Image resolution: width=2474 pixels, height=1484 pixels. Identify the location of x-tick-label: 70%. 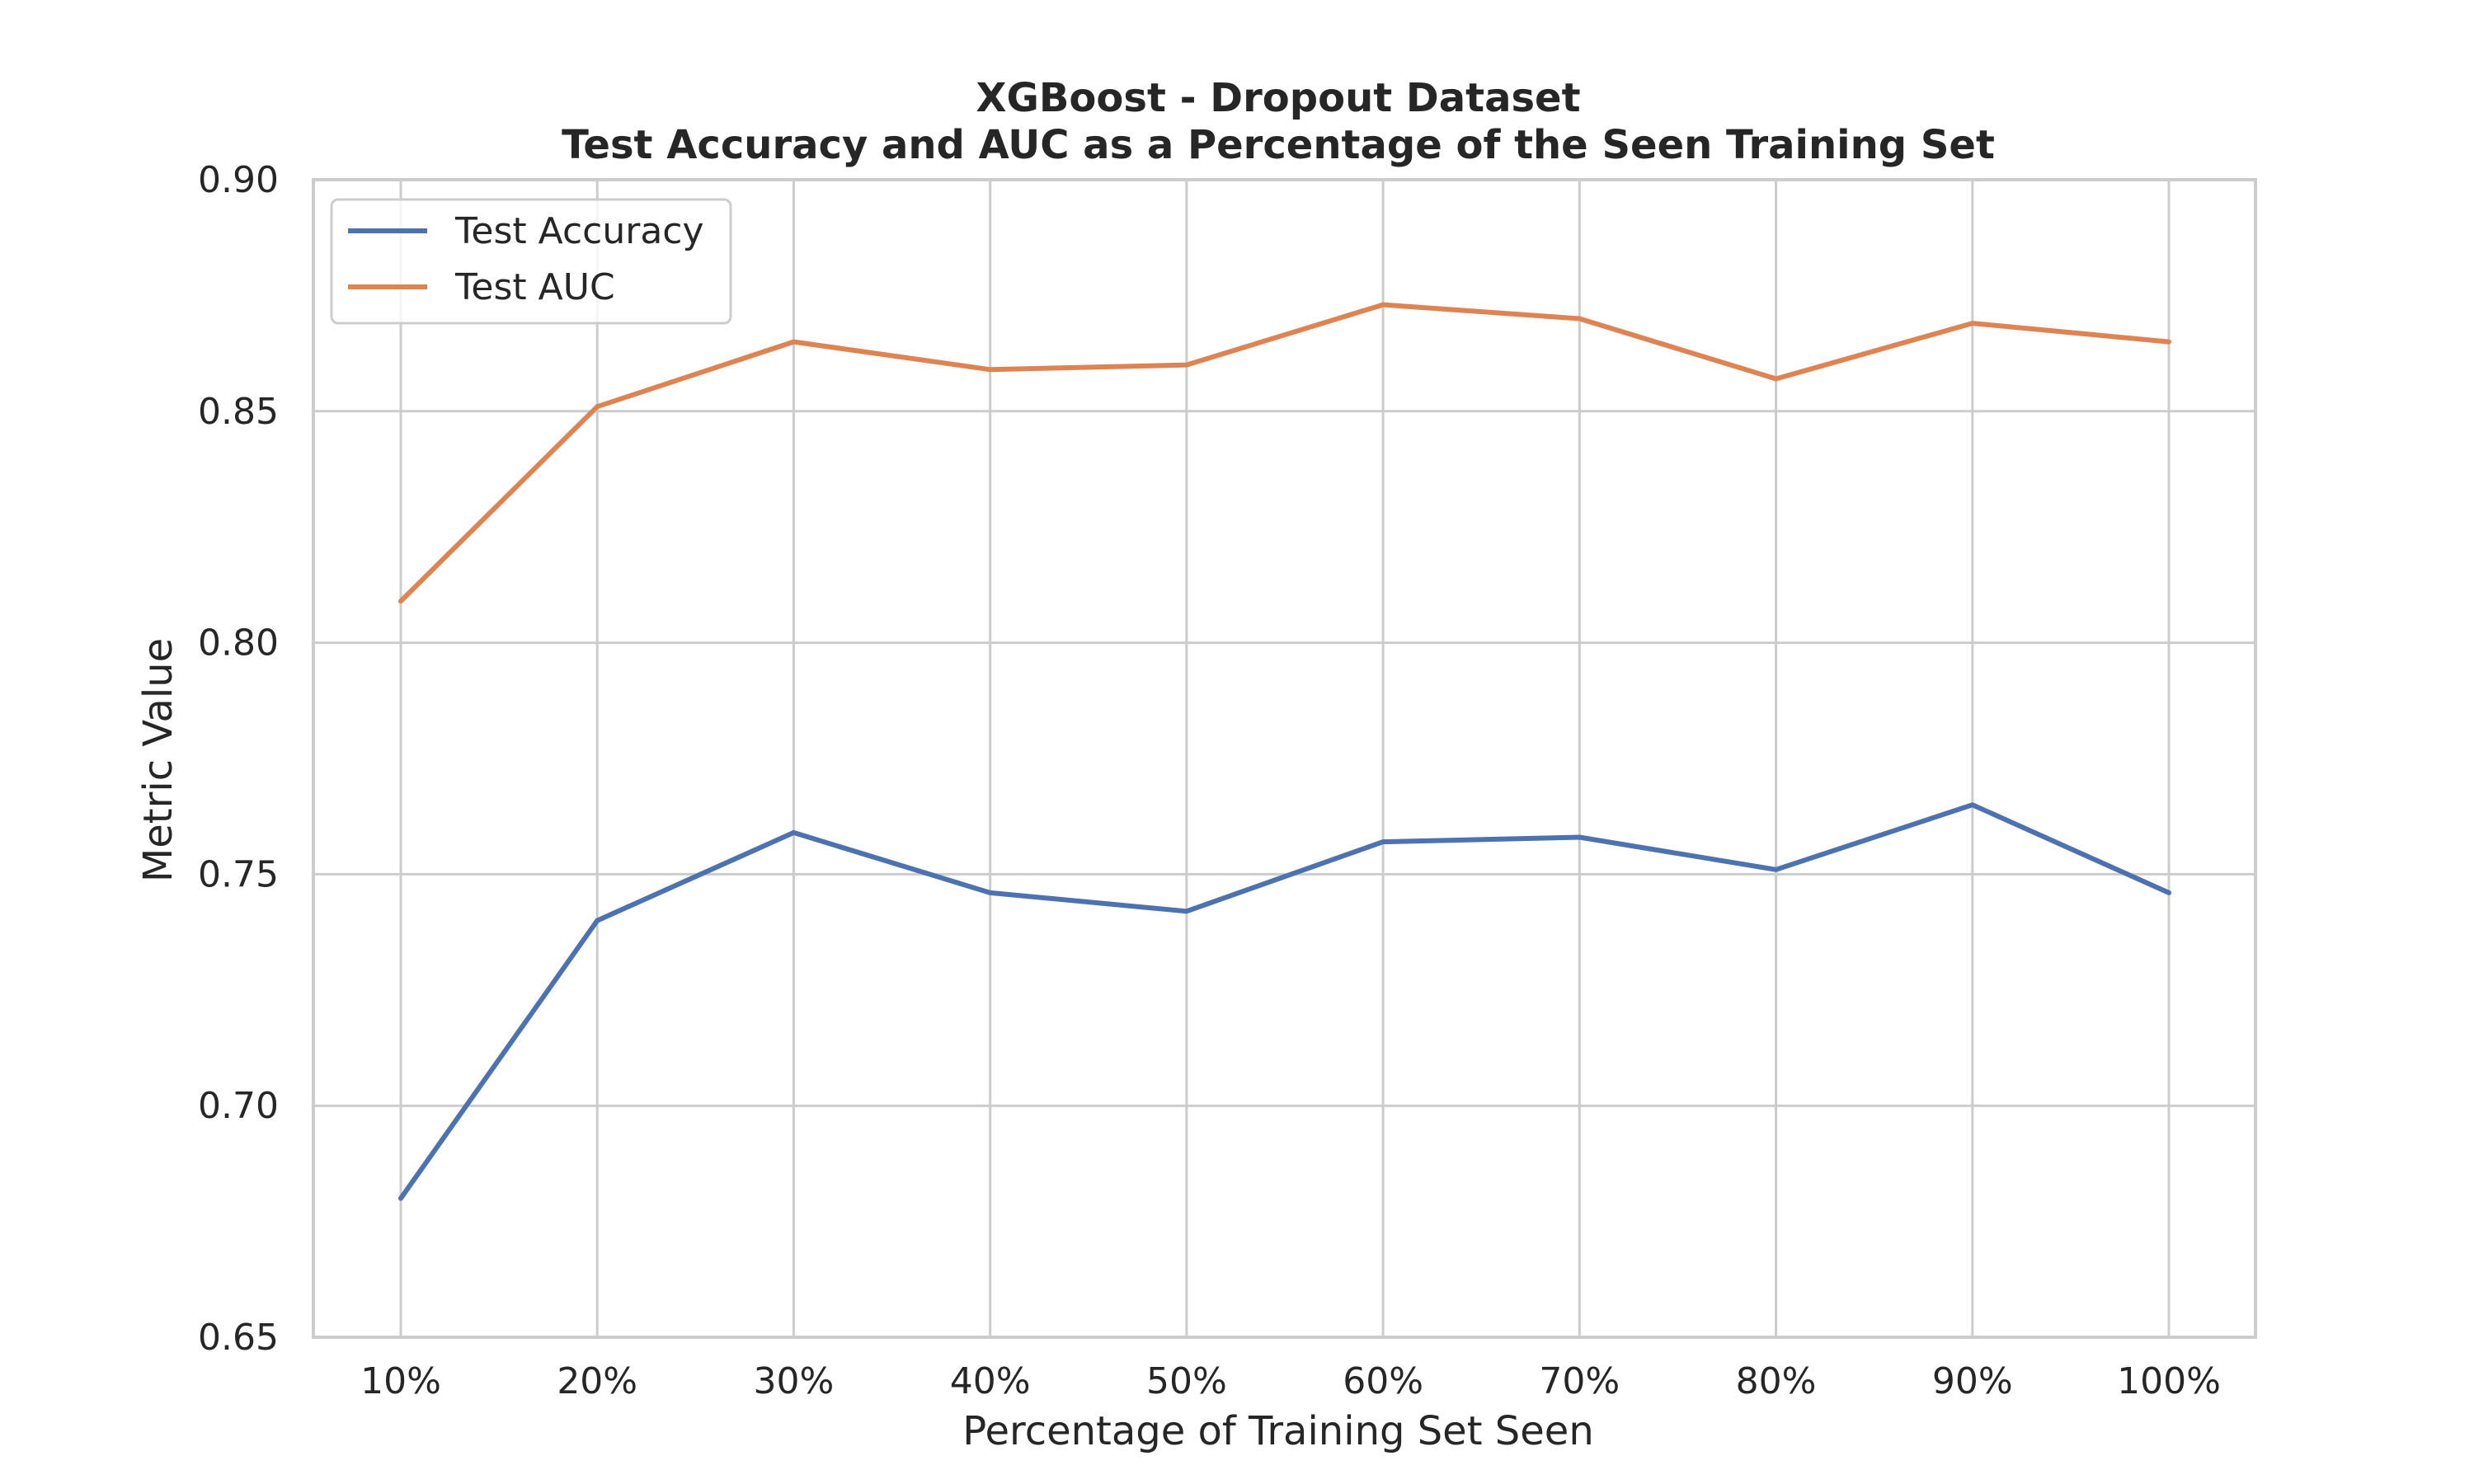
(1579, 1381).